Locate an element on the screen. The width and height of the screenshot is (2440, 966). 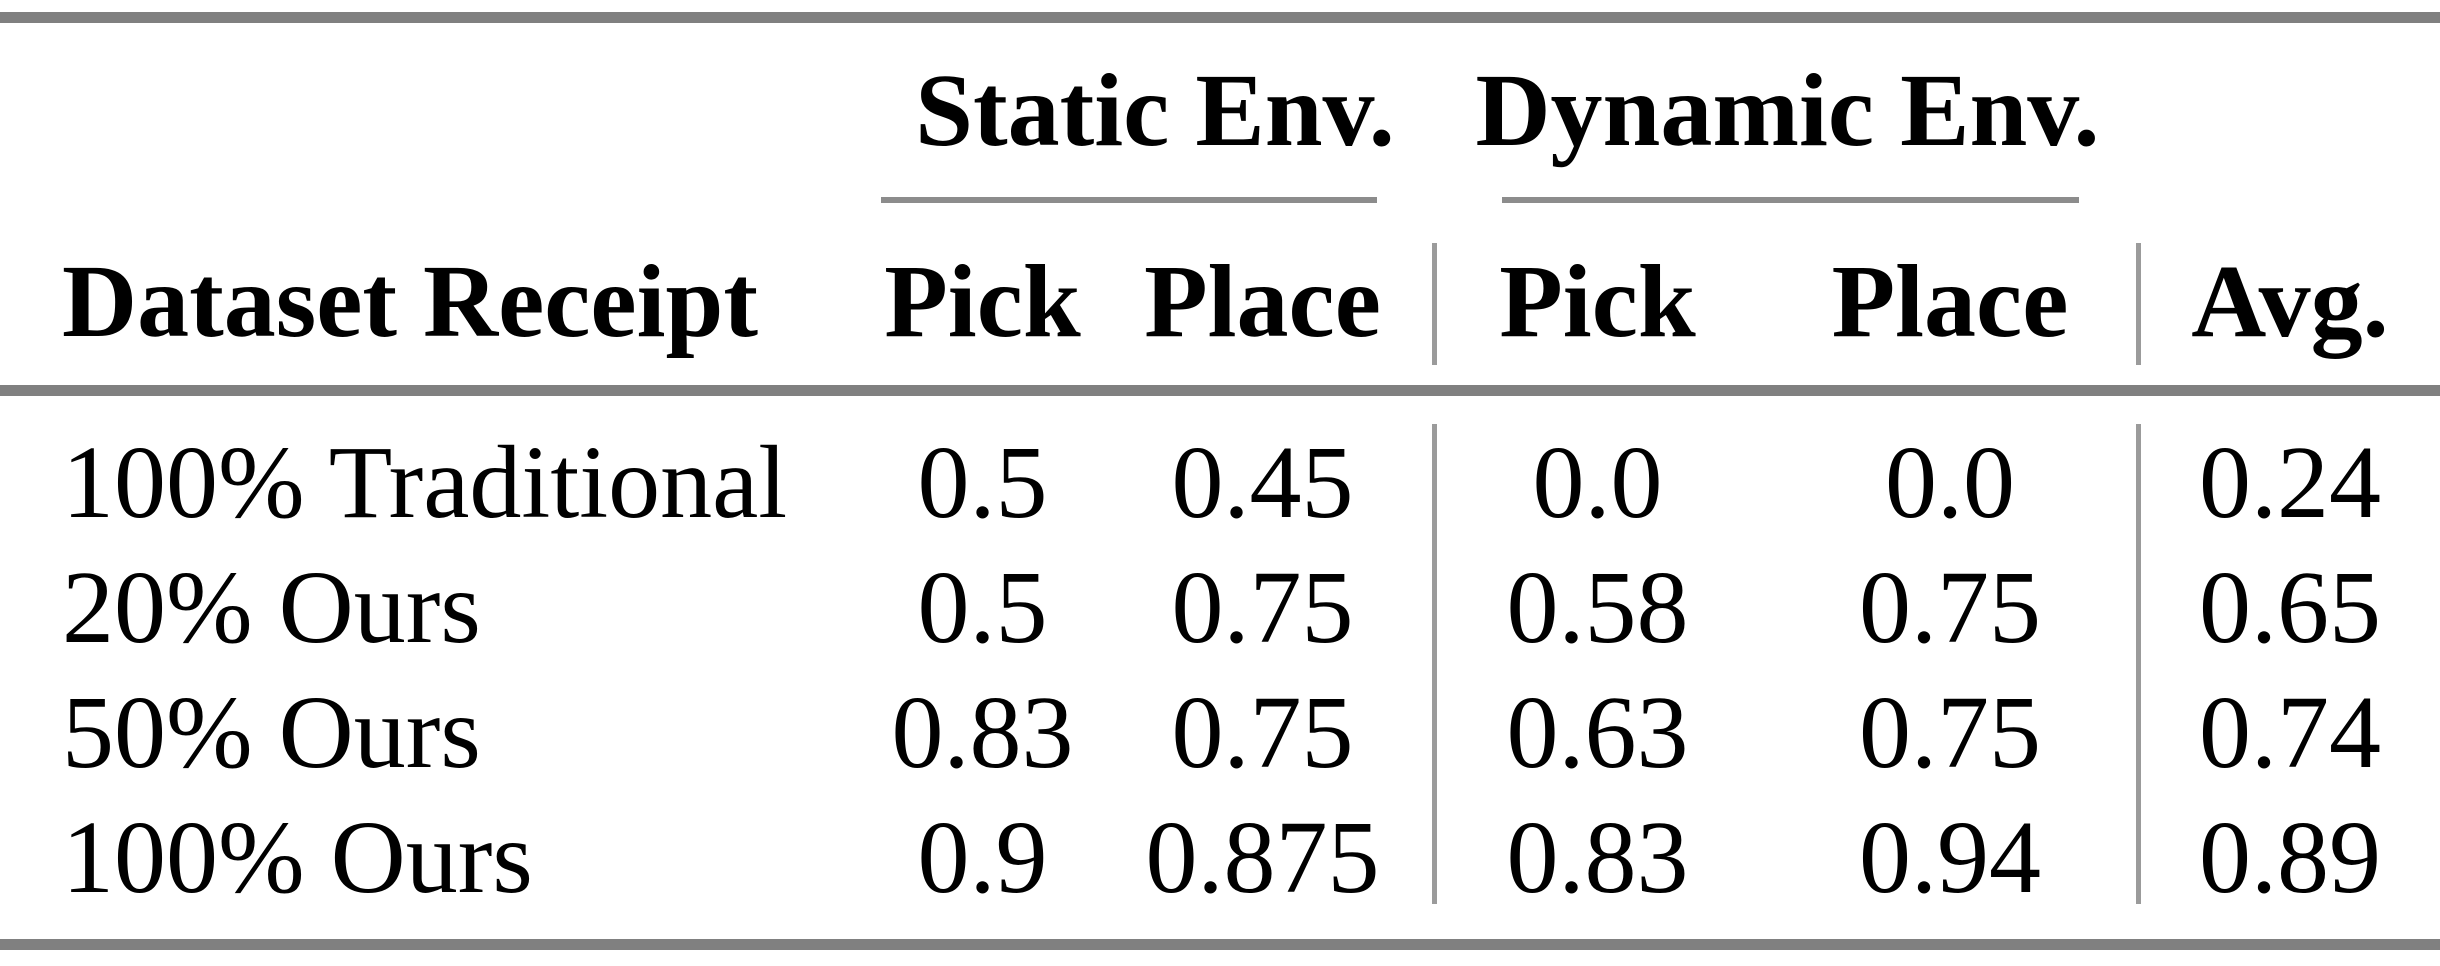
cell-static-place: 0.875 is located at coordinates (1262, 857).